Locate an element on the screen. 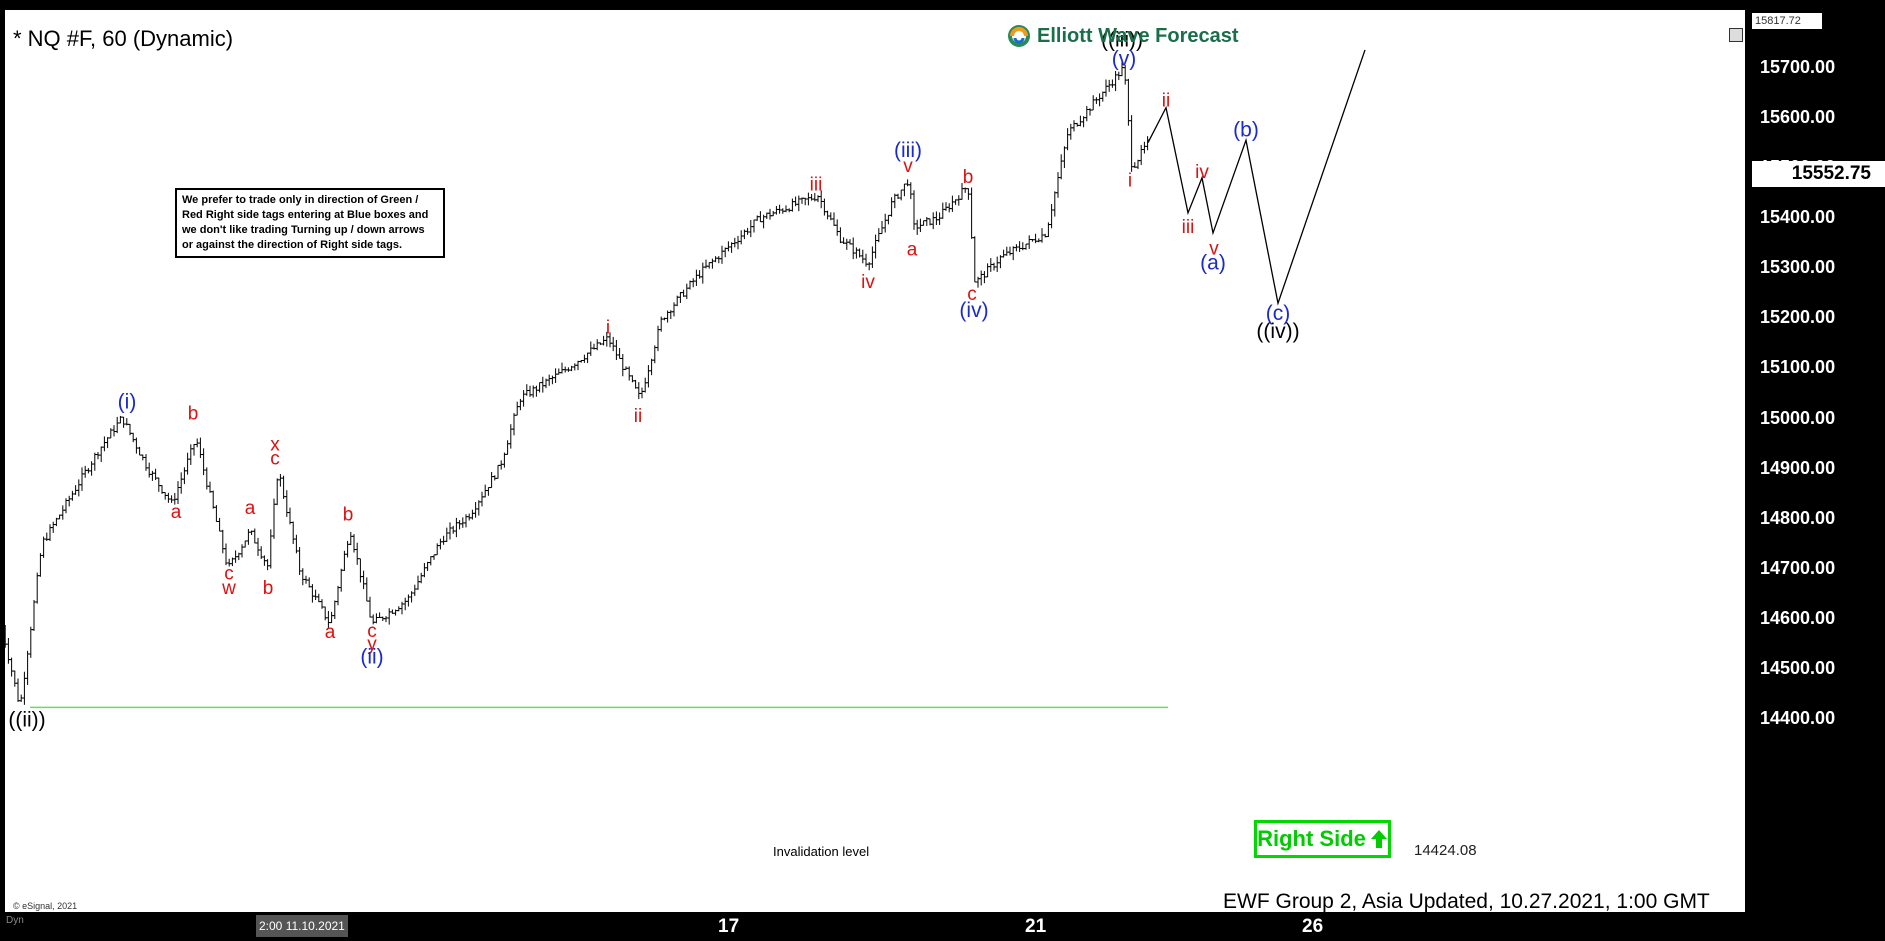 This screenshot has height=941, width=1885. projection-path is located at coordinates (1256, 177).